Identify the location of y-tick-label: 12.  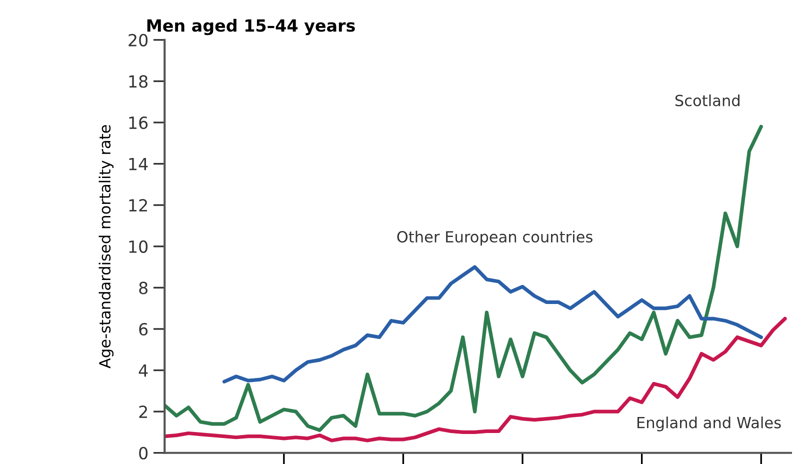
(138, 205).